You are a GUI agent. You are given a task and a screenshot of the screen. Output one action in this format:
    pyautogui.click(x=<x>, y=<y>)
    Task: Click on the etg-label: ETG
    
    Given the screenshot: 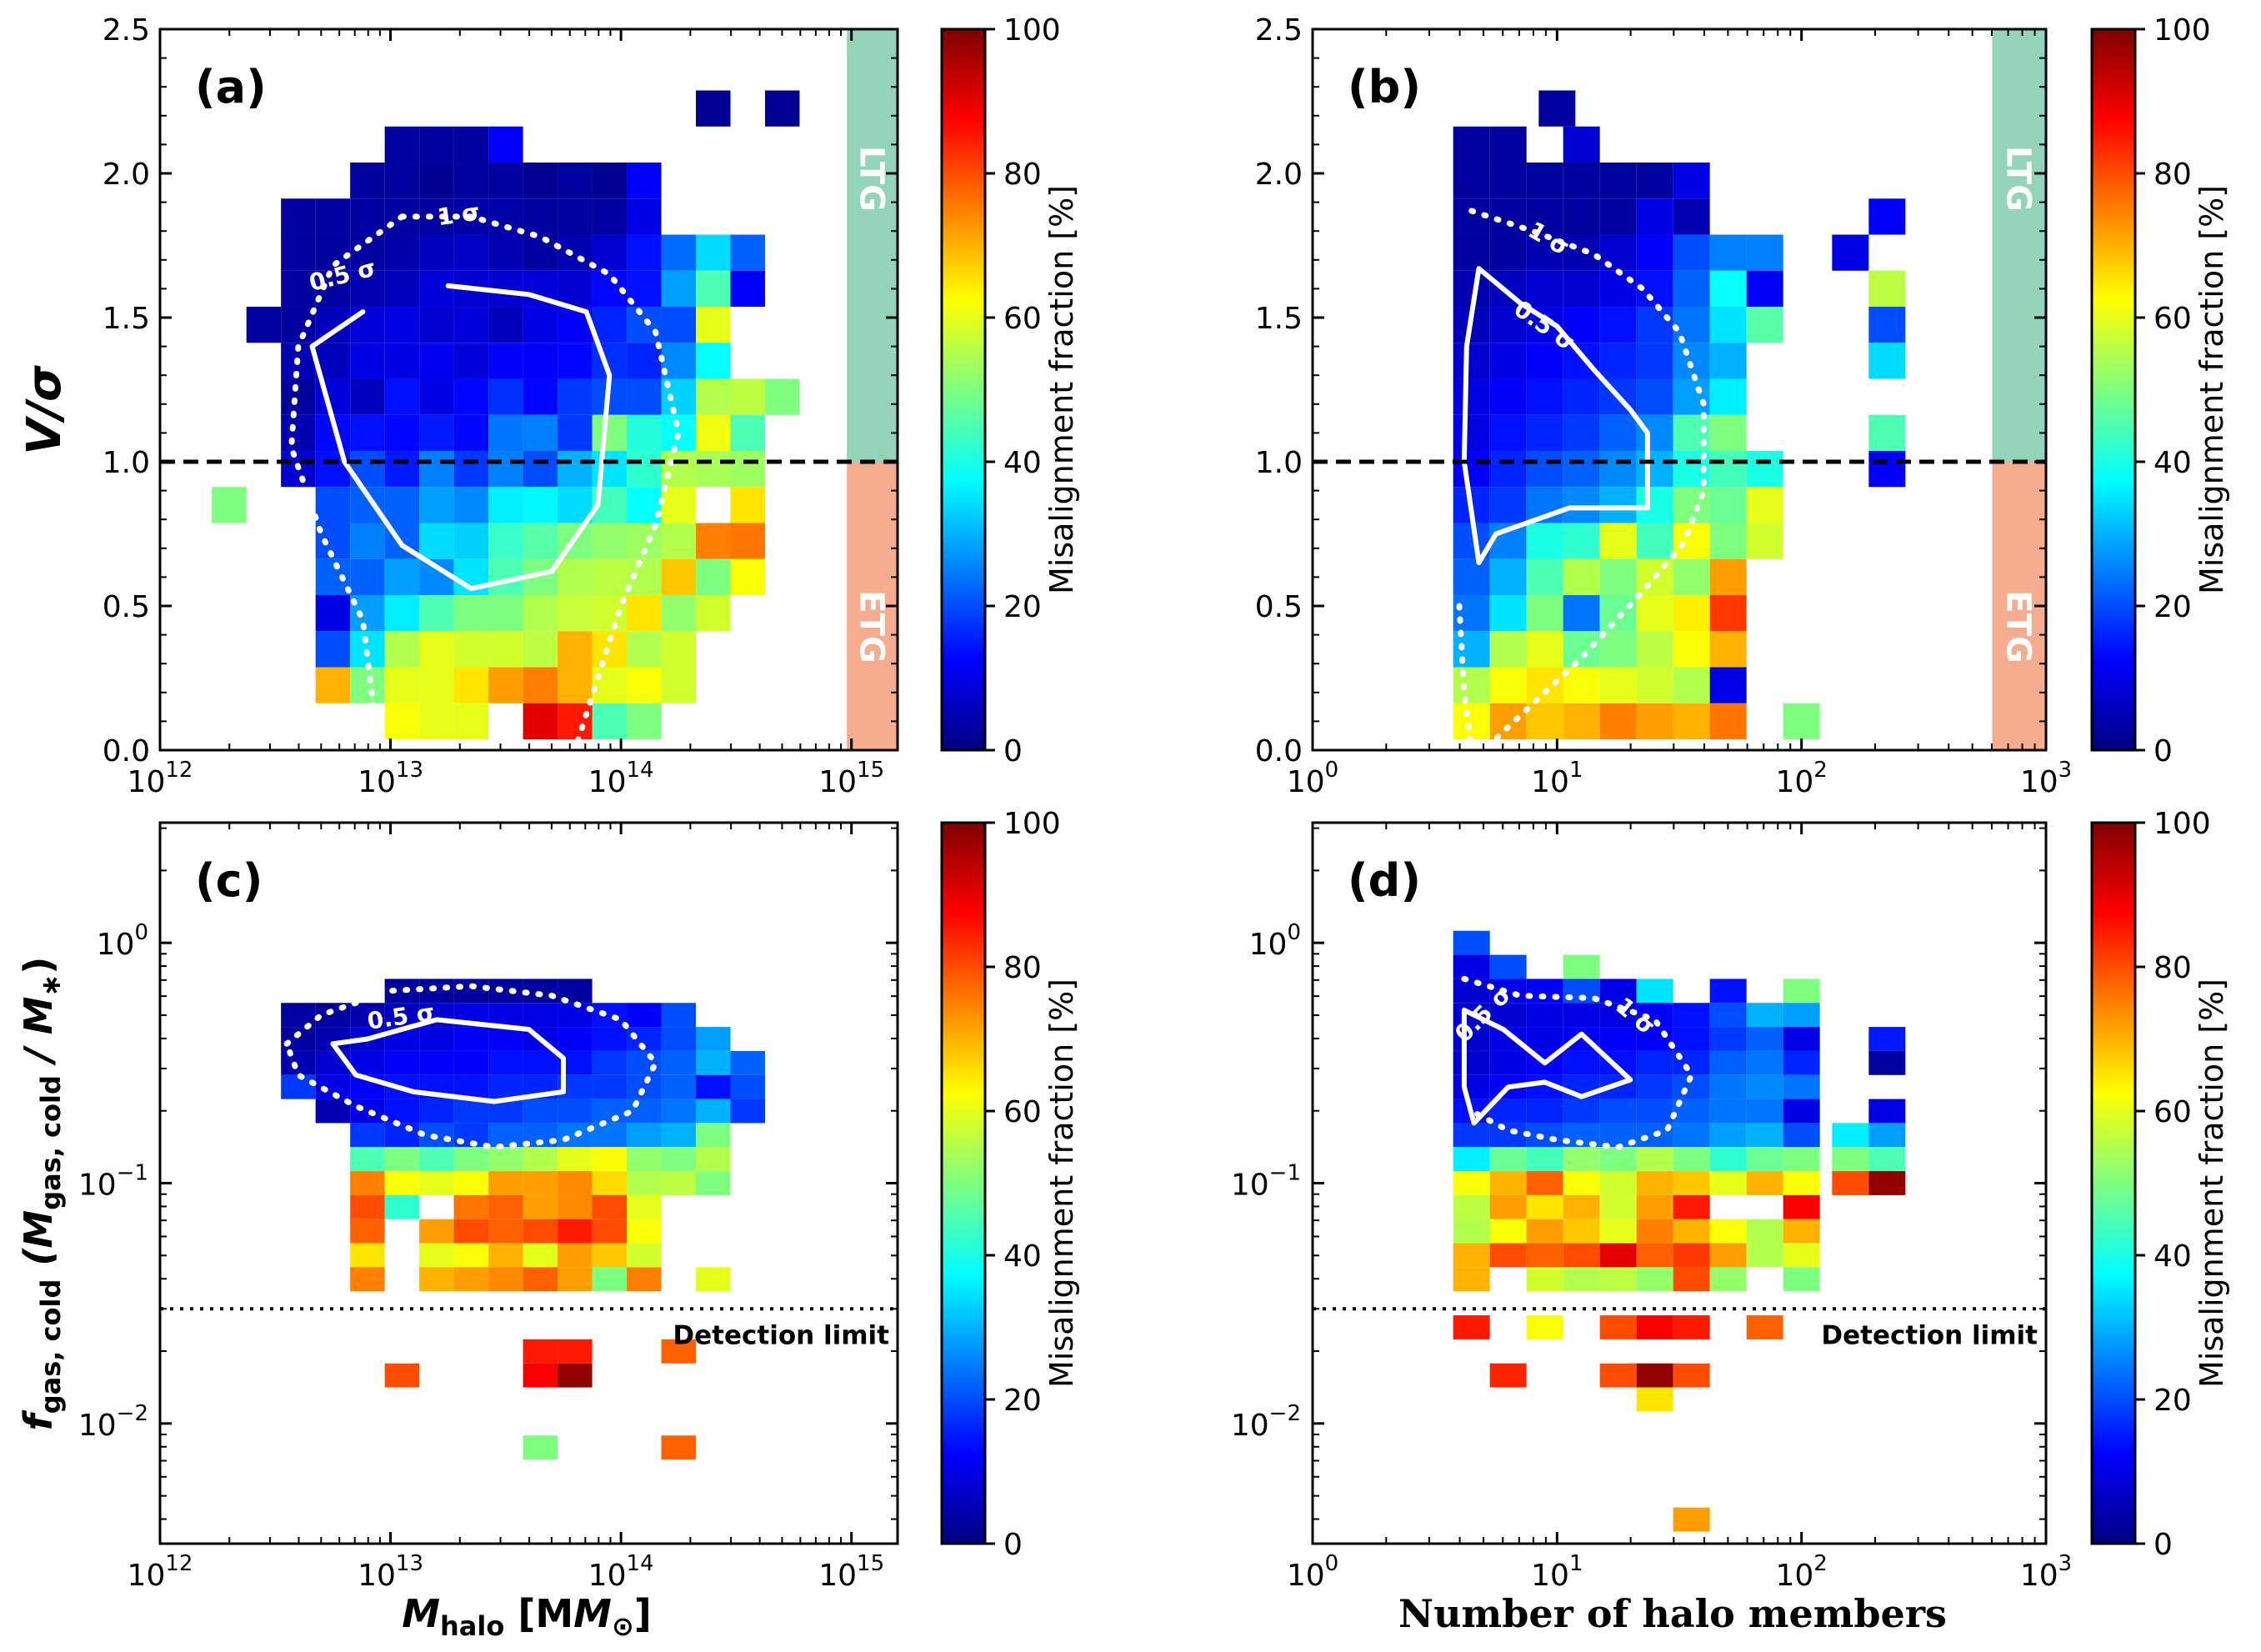 What is the action you would take?
    pyautogui.click(x=2018, y=626)
    